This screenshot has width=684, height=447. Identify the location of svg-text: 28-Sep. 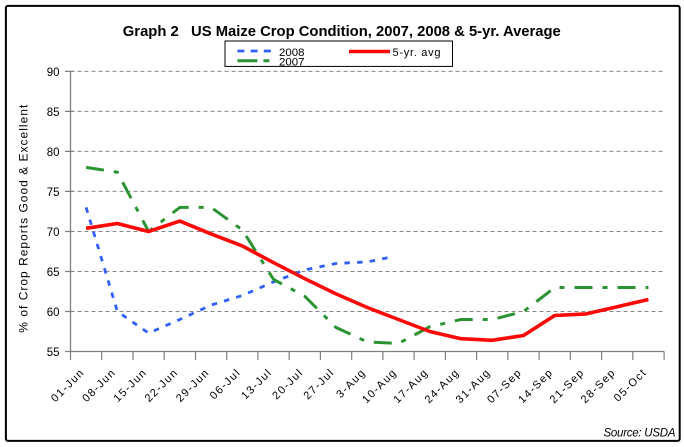
(599, 387).